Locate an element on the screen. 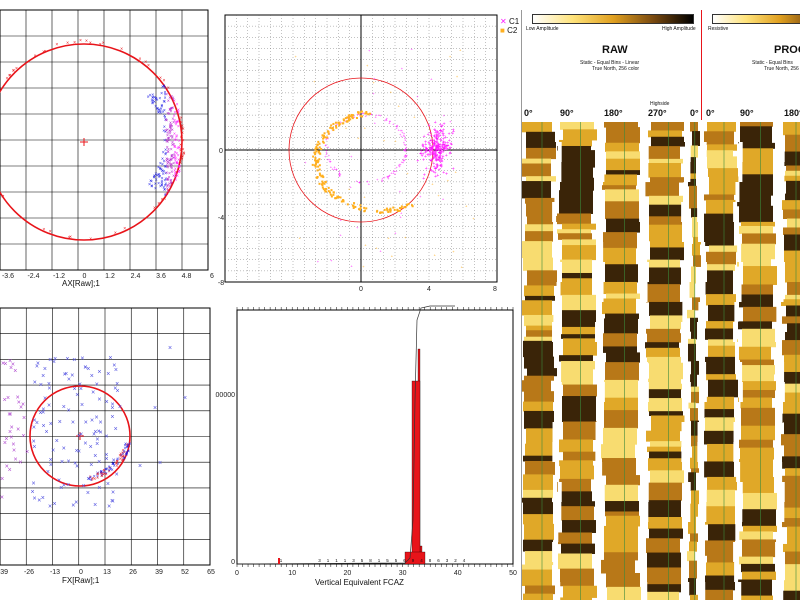 The width and height of the screenshot is (800, 600). count-label: 4 is located at coordinates (421, 560).